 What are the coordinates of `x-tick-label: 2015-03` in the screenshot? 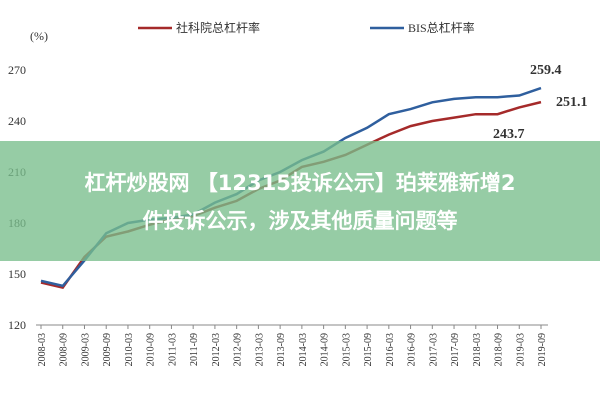 It's located at (346, 349).